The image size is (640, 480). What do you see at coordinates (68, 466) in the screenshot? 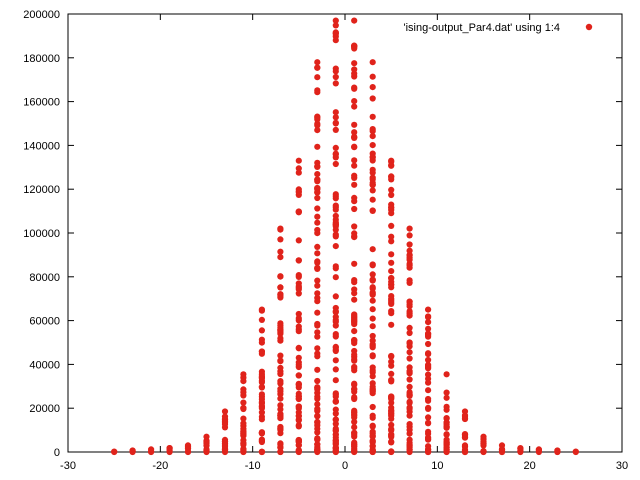
I see `x-tick-label: -30` at bounding box center [68, 466].